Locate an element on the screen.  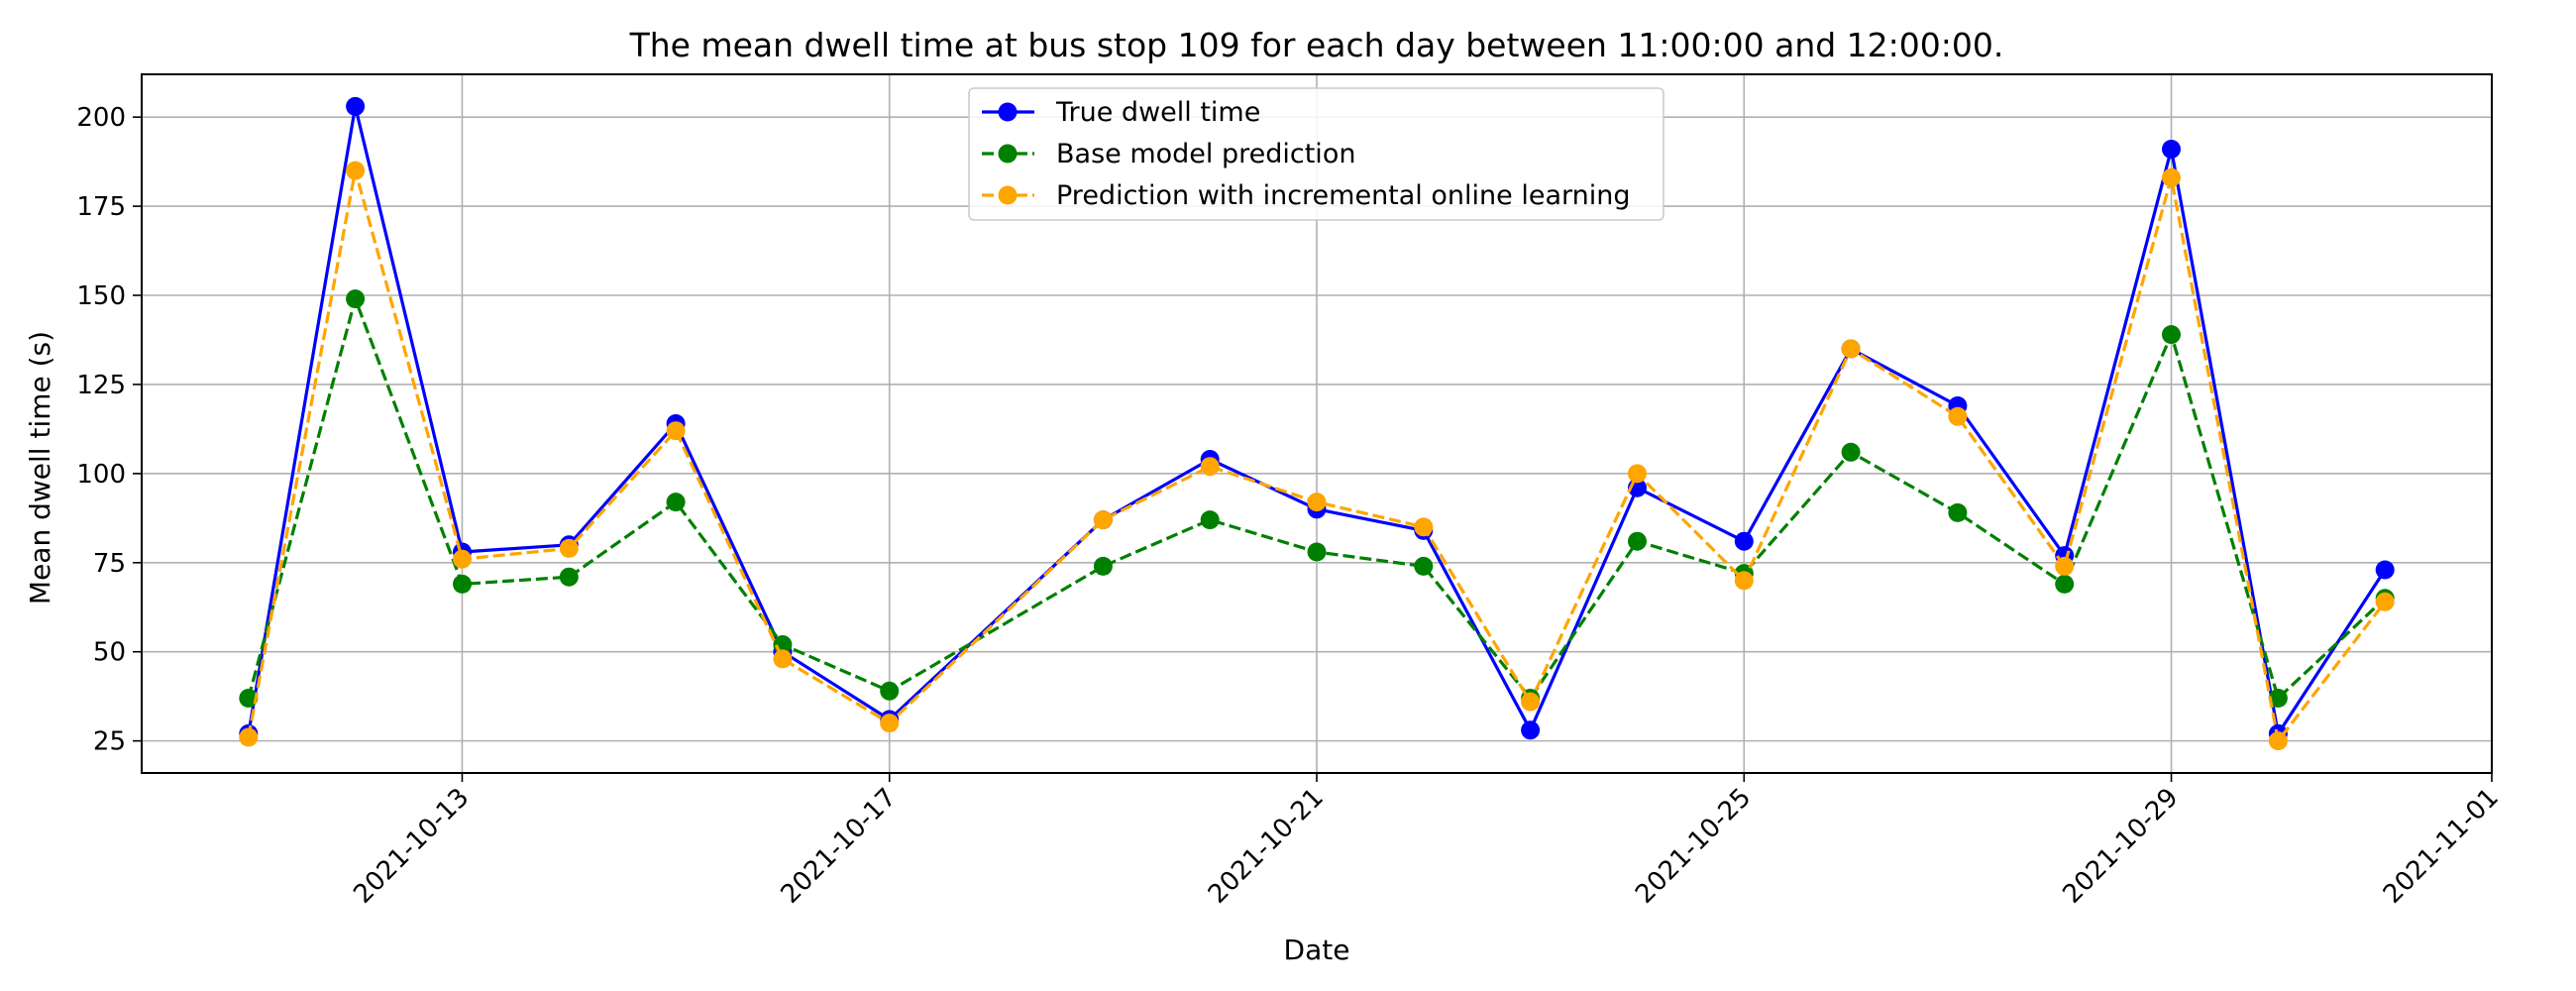
y-tick-label: 125 is located at coordinates (101, 385).